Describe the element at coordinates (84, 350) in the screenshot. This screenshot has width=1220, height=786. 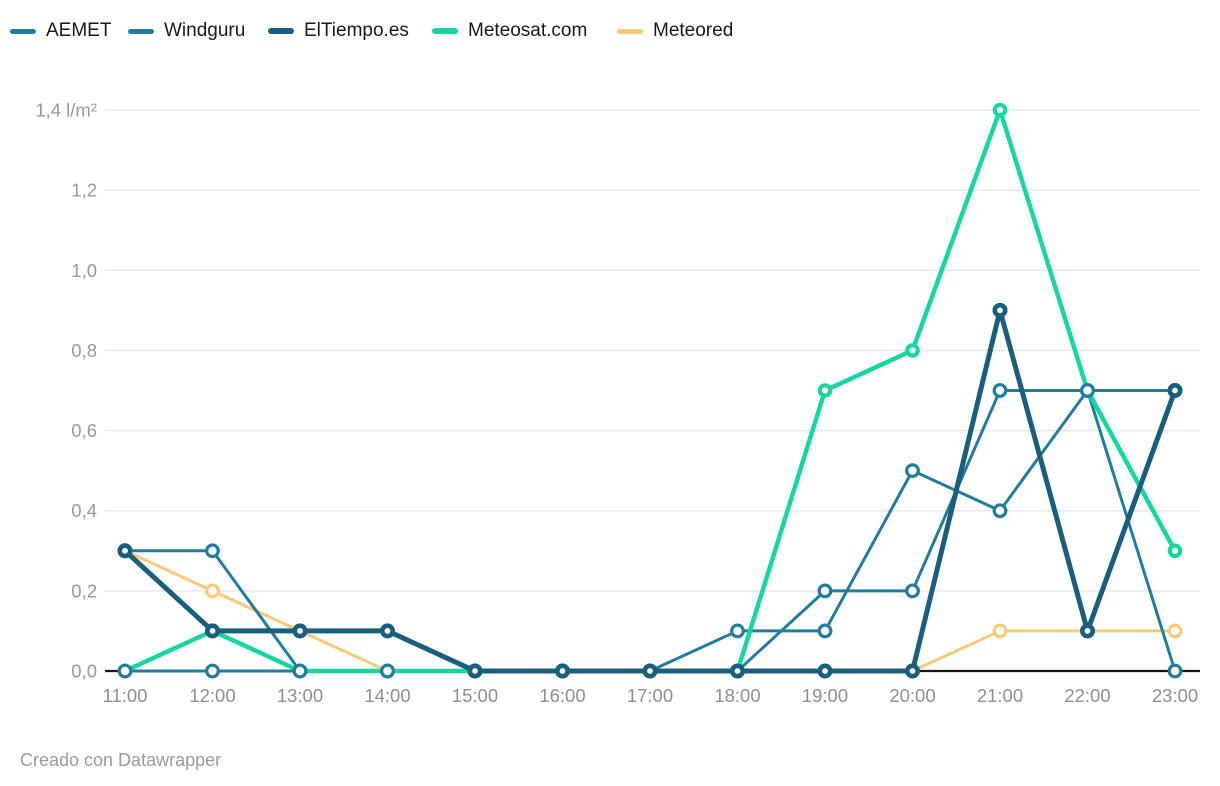
I see `y-tick-label: 0,8` at that location.